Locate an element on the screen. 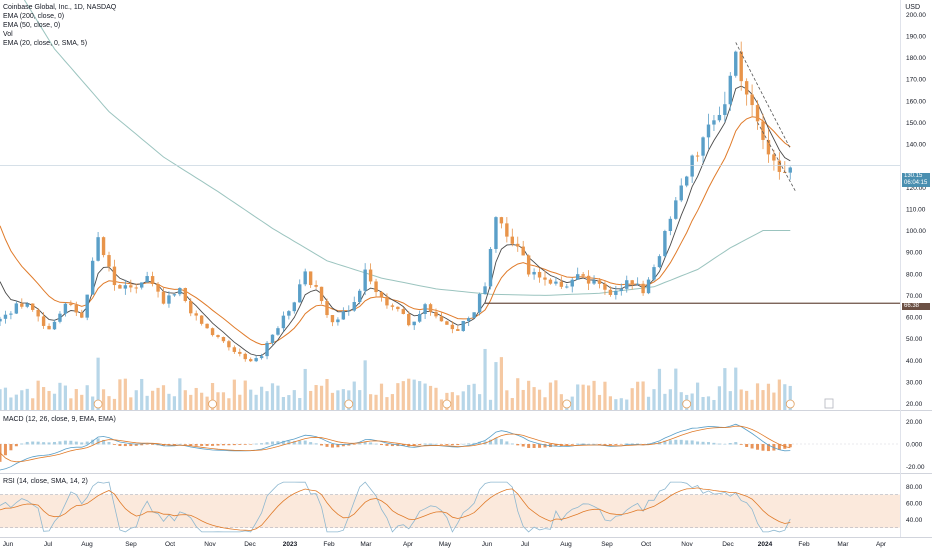  level-price-tag: 66.38 is located at coordinates (916, 306).